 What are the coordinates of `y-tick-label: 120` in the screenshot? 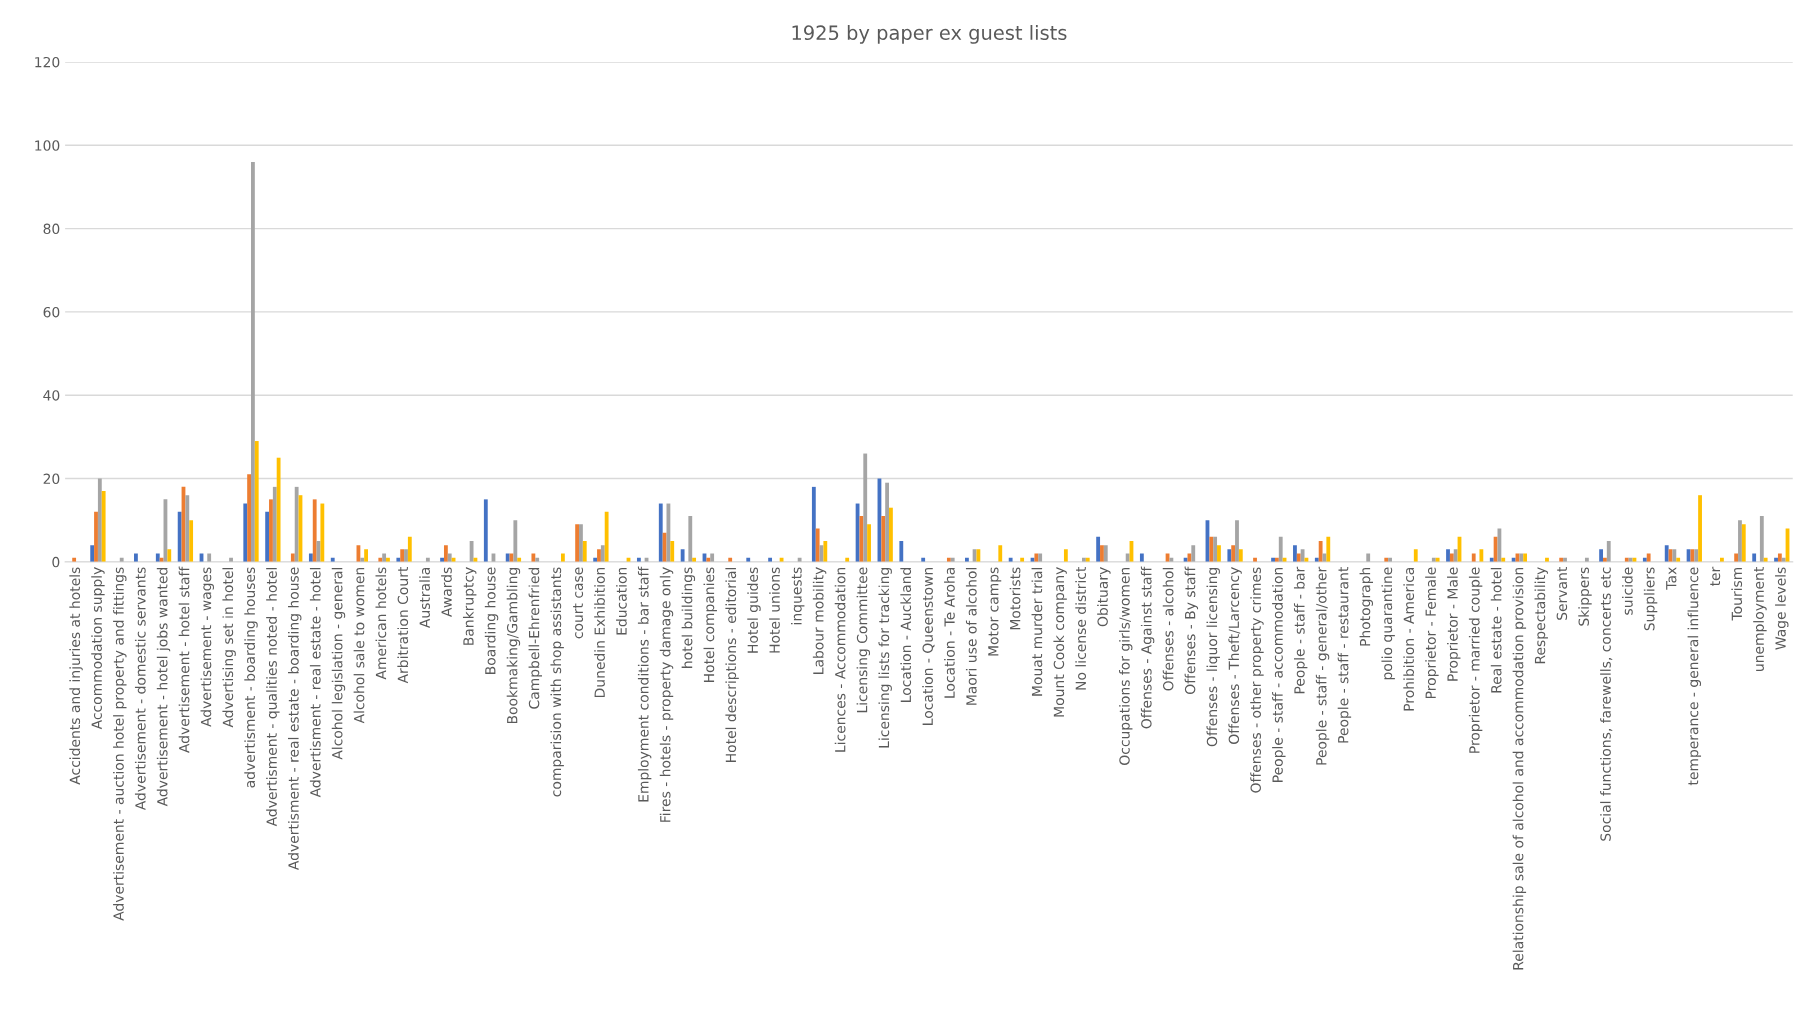 It's located at (47, 62).